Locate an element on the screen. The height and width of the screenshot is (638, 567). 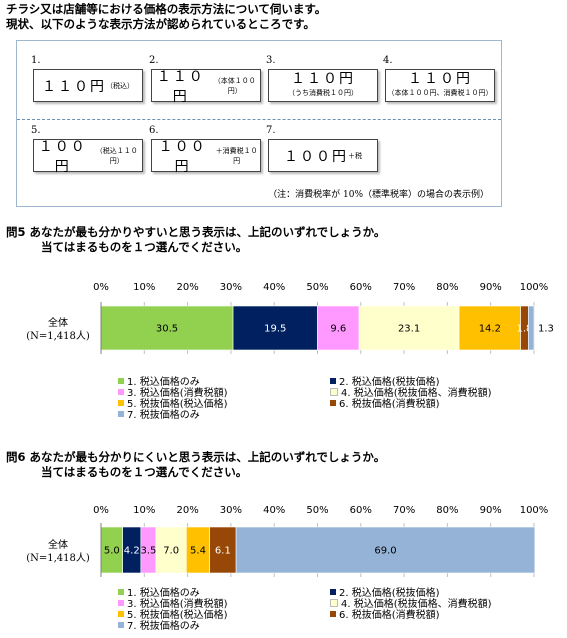
price-example-box: １１０円 （本体１００円） is located at coordinates (206, 87).